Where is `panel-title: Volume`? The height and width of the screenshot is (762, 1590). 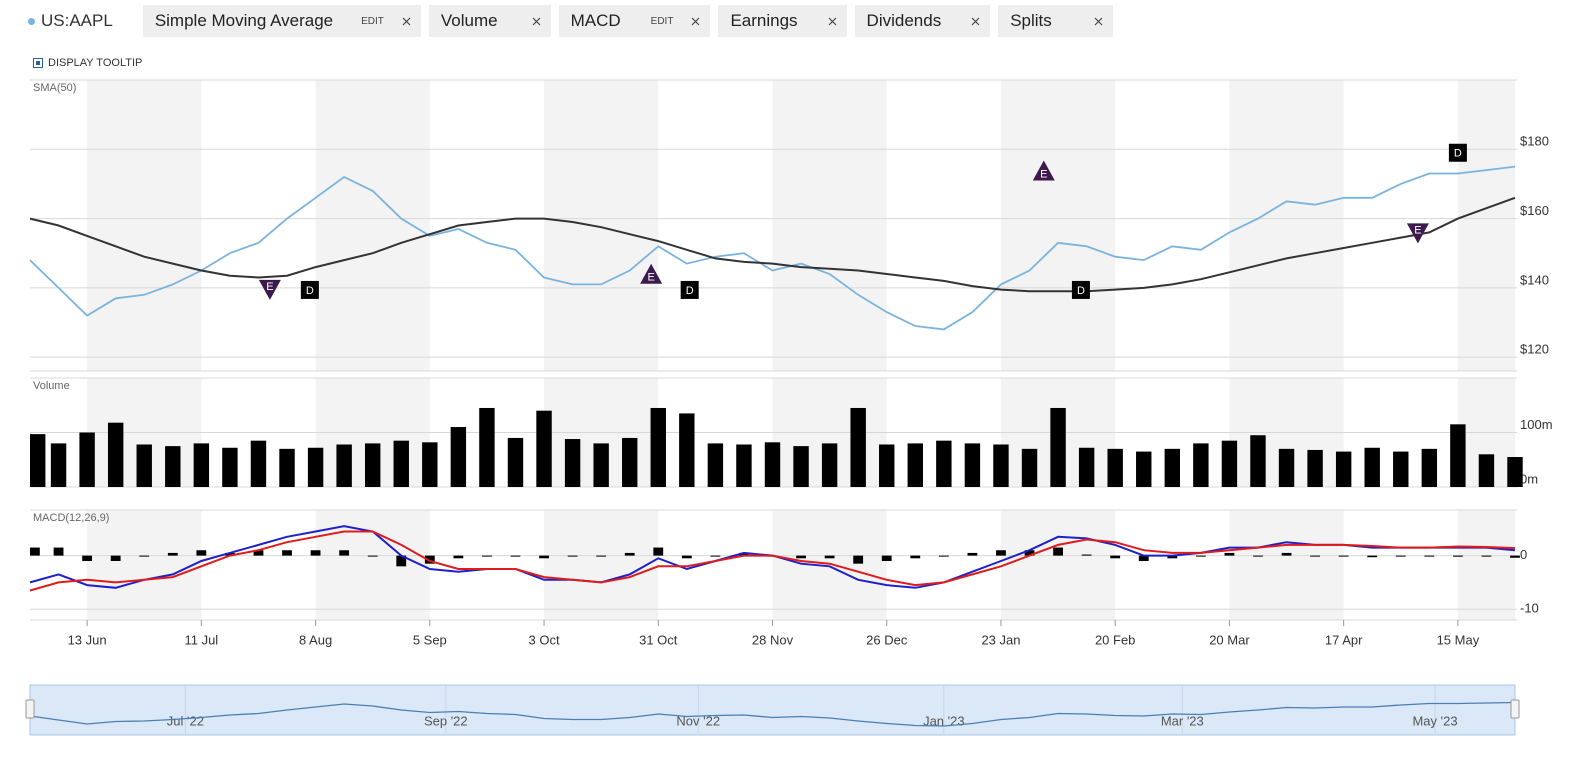
panel-title: Volume is located at coordinates (51, 386).